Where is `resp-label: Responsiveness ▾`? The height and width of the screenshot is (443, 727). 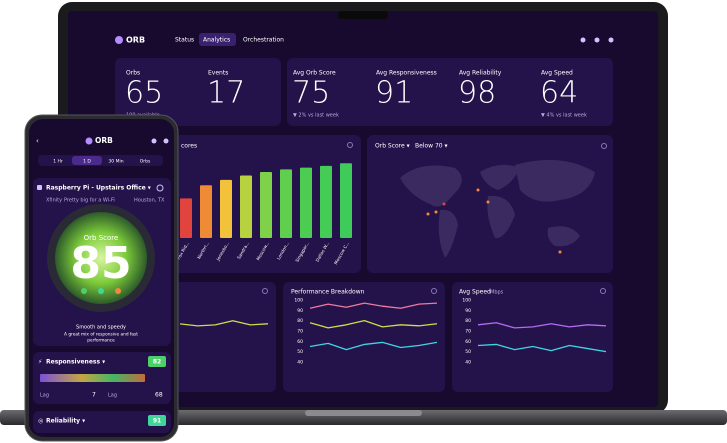
resp-label: Responsiveness ▾ is located at coordinates (75, 362).